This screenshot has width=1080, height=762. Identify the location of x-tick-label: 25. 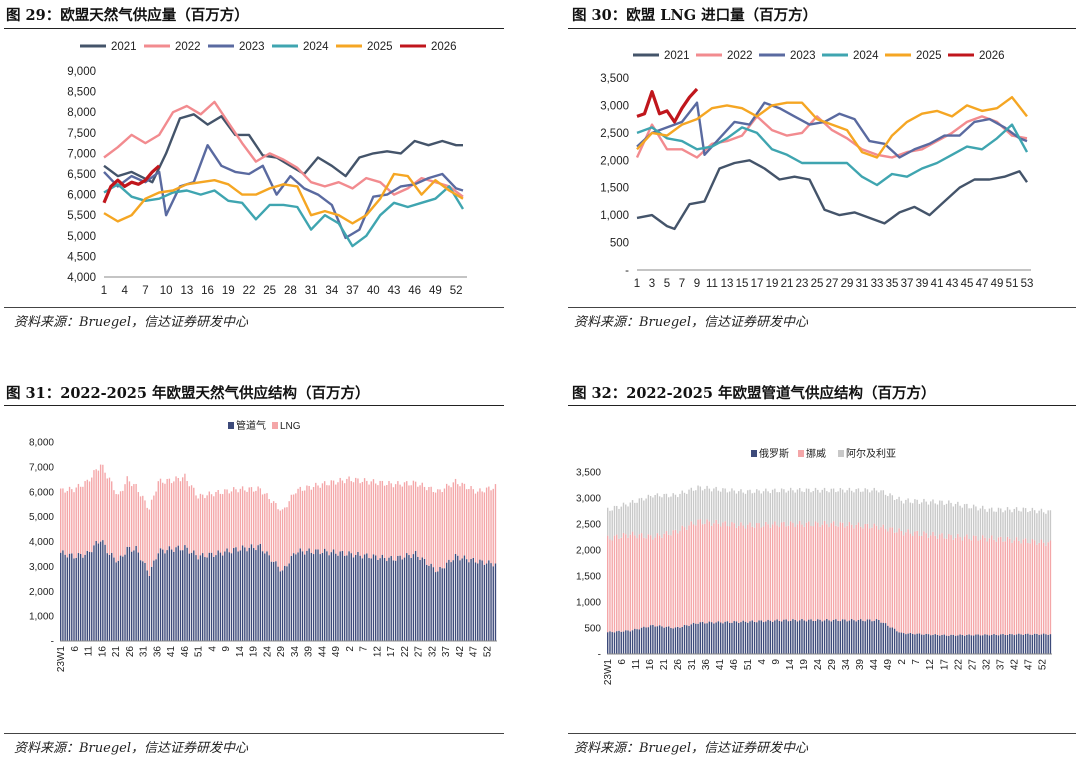
(817, 284).